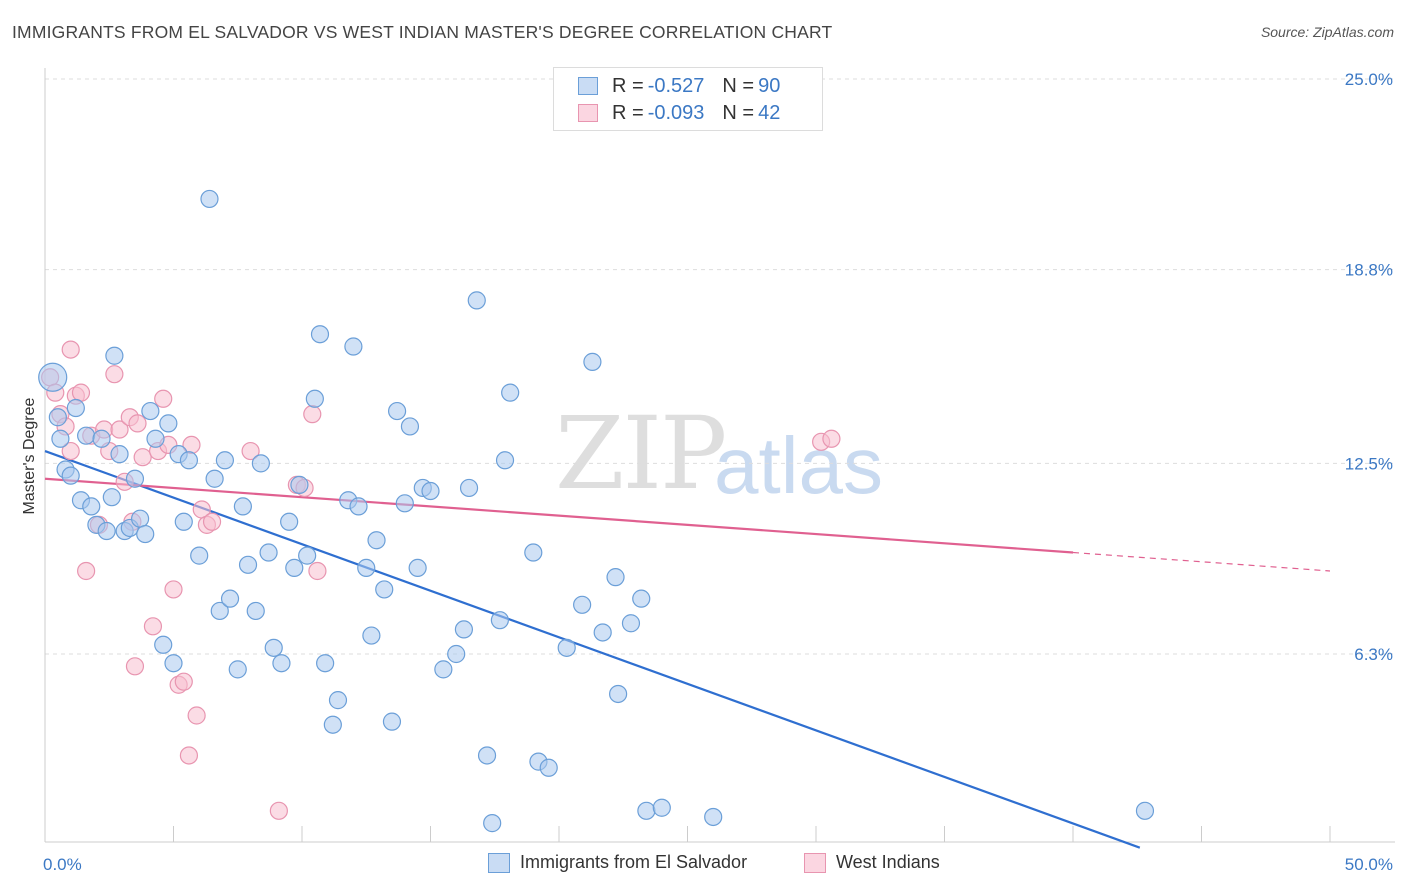  What do you see at coordinates (634, 862) in the screenshot?
I see `bottom-legend-label-blue: Immigrants from El Salvador` at bounding box center [634, 862].